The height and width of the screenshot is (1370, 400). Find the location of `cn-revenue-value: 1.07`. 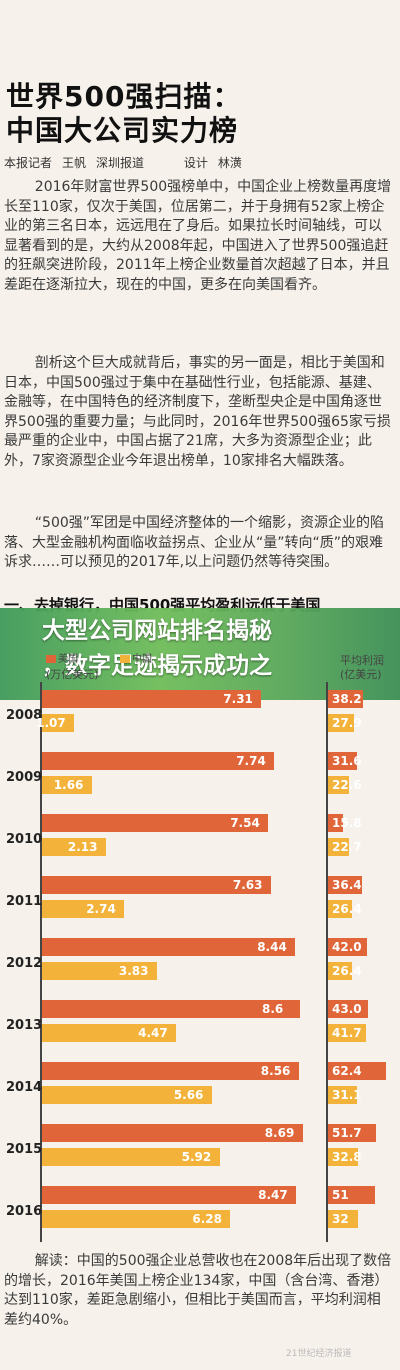

cn-revenue-value: 1.07 is located at coordinates (51, 723).